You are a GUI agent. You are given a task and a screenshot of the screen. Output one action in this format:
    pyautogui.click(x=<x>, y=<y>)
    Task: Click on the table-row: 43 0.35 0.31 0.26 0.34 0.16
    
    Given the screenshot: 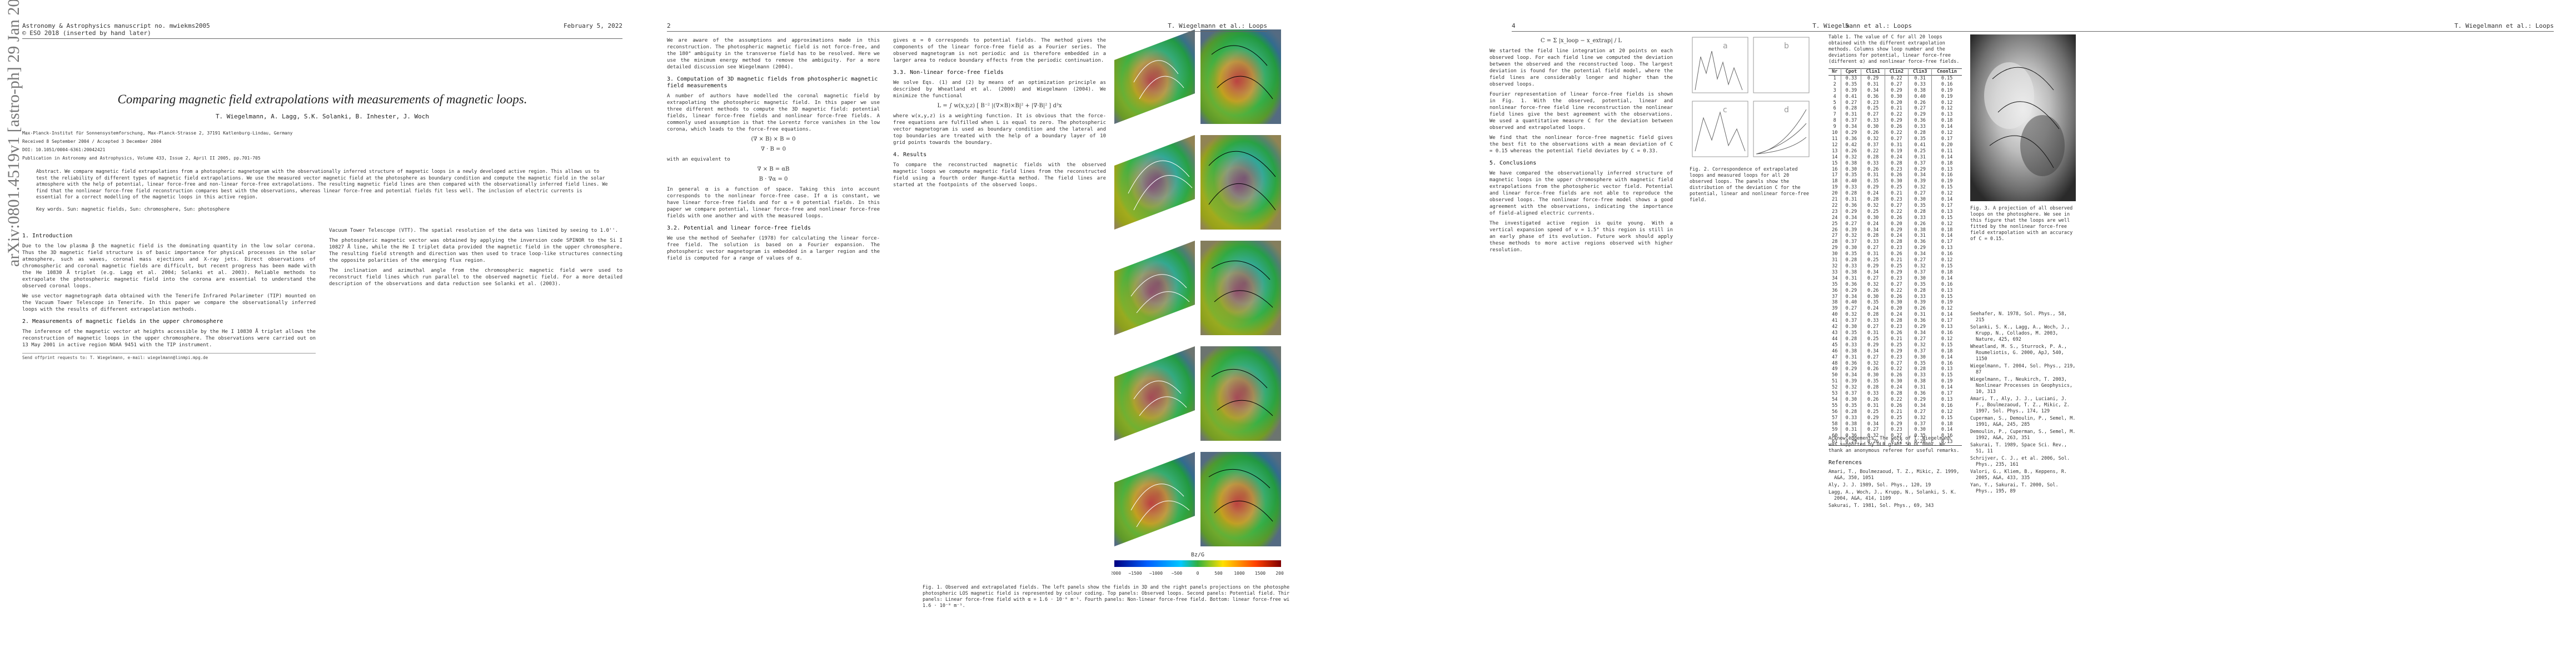 What is the action you would take?
    pyautogui.click(x=1895, y=333)
    